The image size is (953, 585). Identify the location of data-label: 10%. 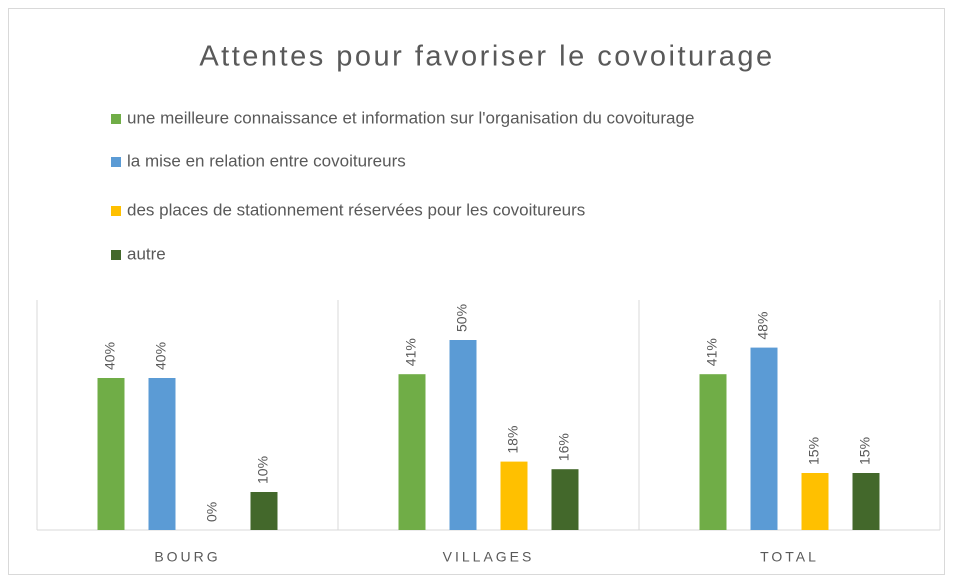
(263, 470).